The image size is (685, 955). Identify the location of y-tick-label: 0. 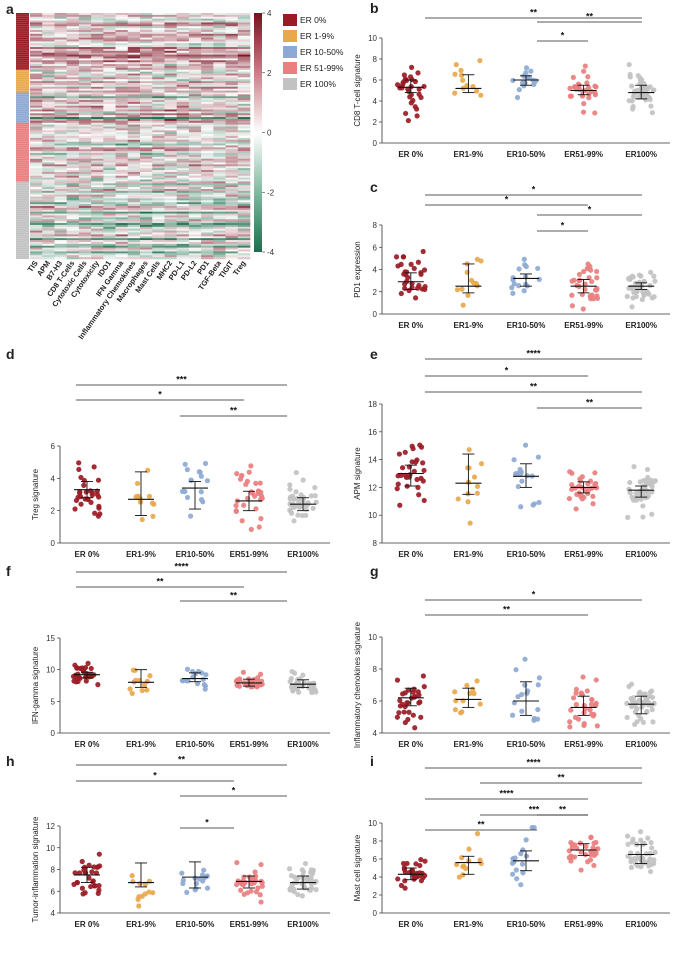
(375, 913).